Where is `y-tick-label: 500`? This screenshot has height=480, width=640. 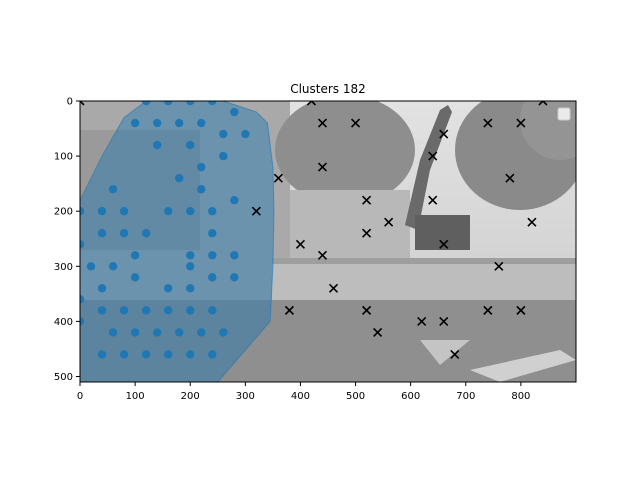 y-tick-label: 500 is located at coordinates (63, 377).